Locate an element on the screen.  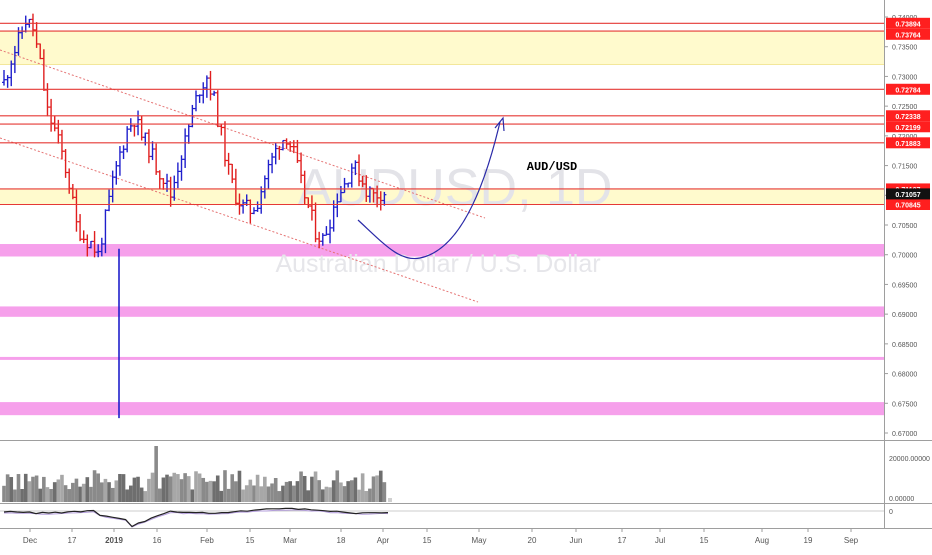
projection-arrow is located at coordinates (431, 188).